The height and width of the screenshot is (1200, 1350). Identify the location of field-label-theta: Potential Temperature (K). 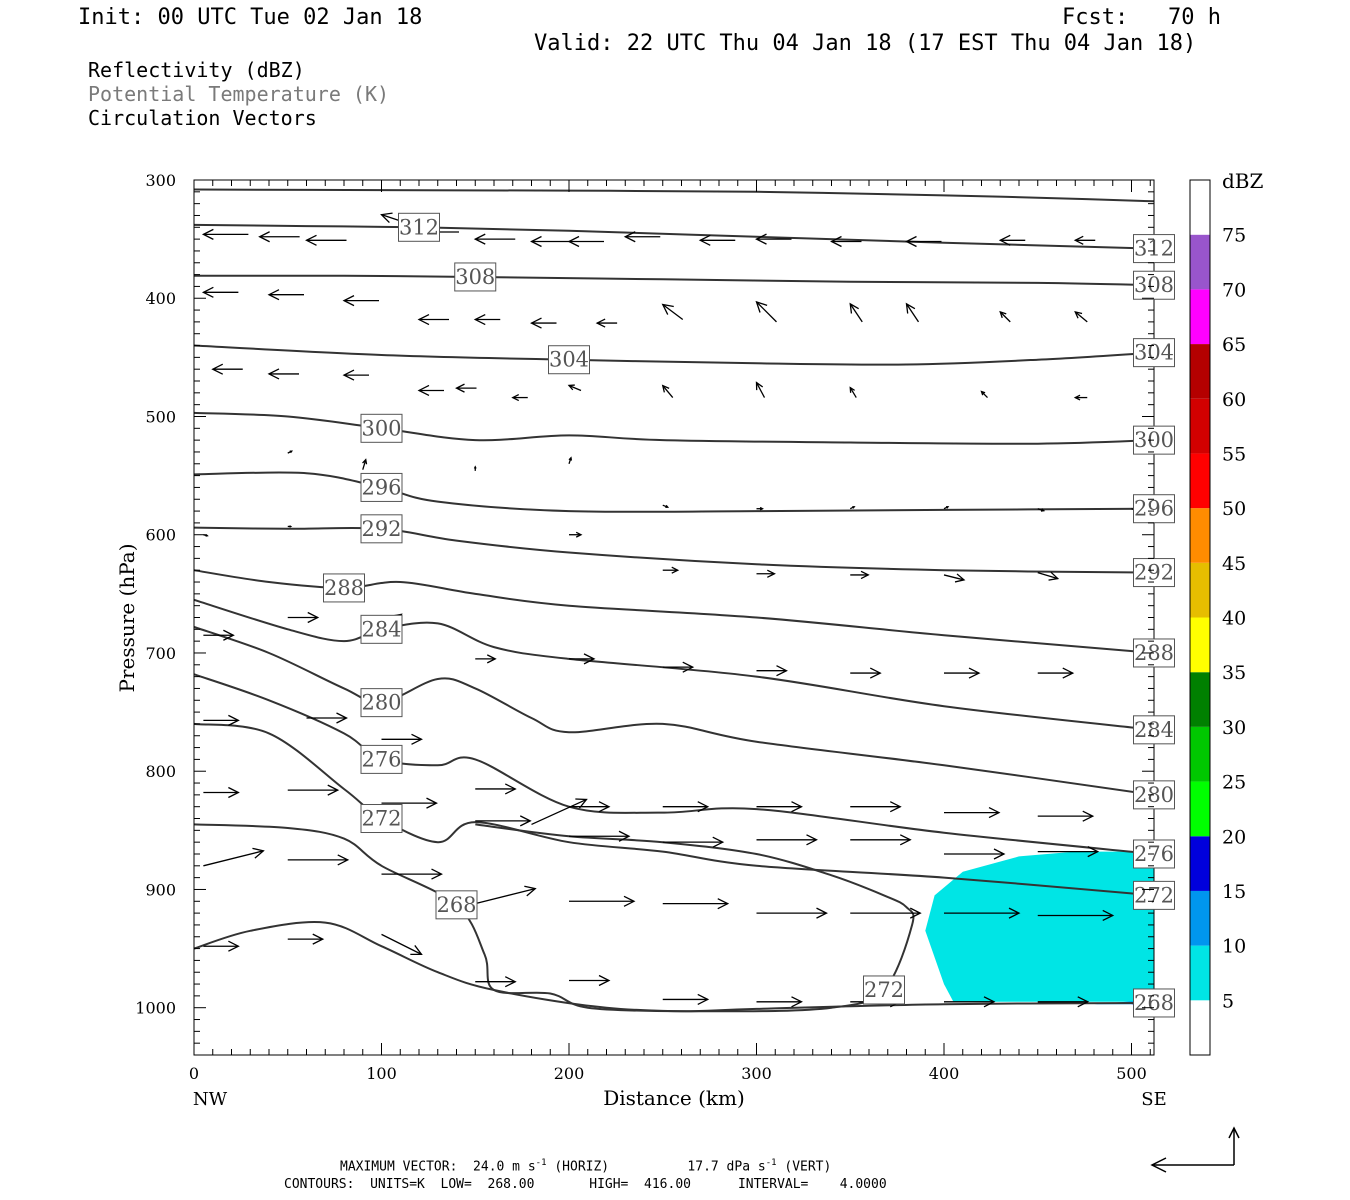
(239, 94).